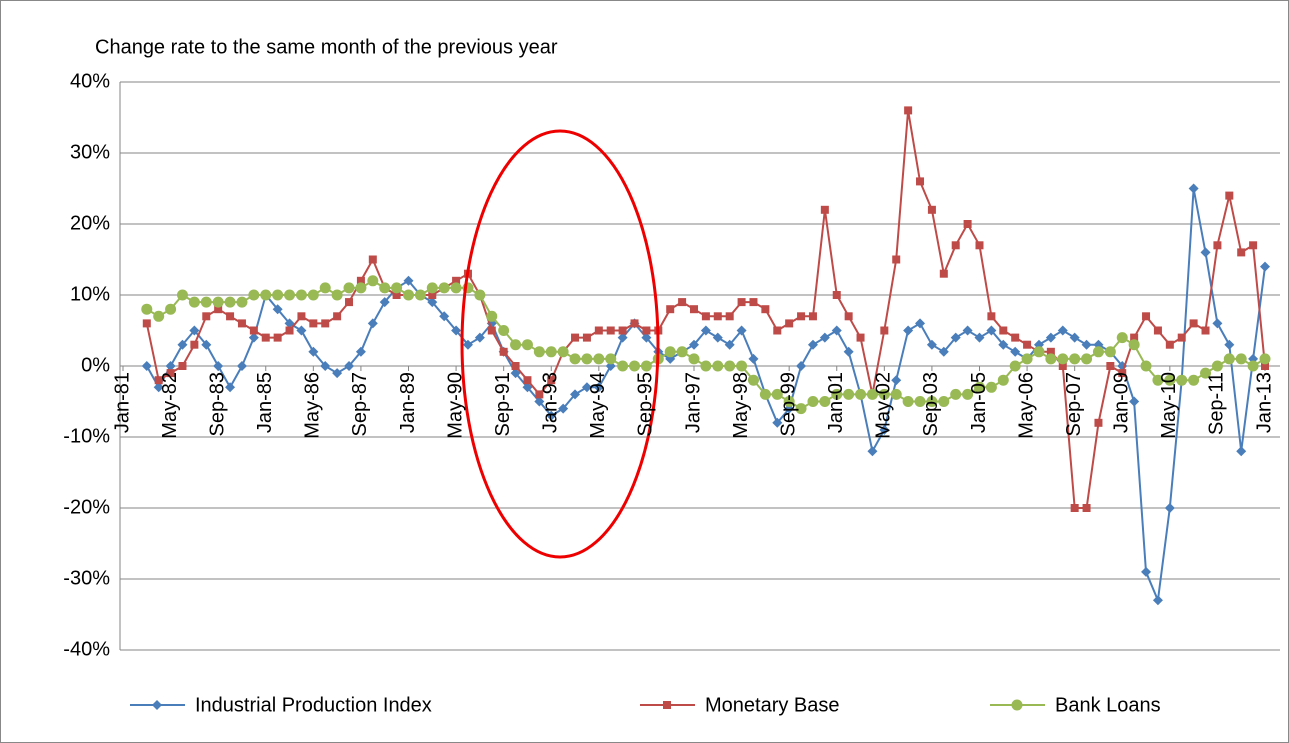 The height and width of the screenshot is (743, 1289). What do you see at coordinates (90, 294) in the screenshot?
I see `y-tick-label: 10%` at bounding box center [90, 294].